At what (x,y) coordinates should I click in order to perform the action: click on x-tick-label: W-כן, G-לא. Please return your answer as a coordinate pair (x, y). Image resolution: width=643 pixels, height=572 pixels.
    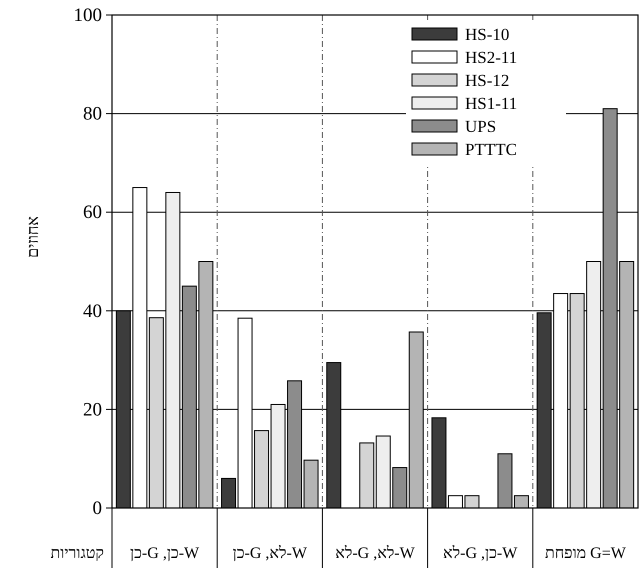
    Looking at the image, I should click on (480, 553).